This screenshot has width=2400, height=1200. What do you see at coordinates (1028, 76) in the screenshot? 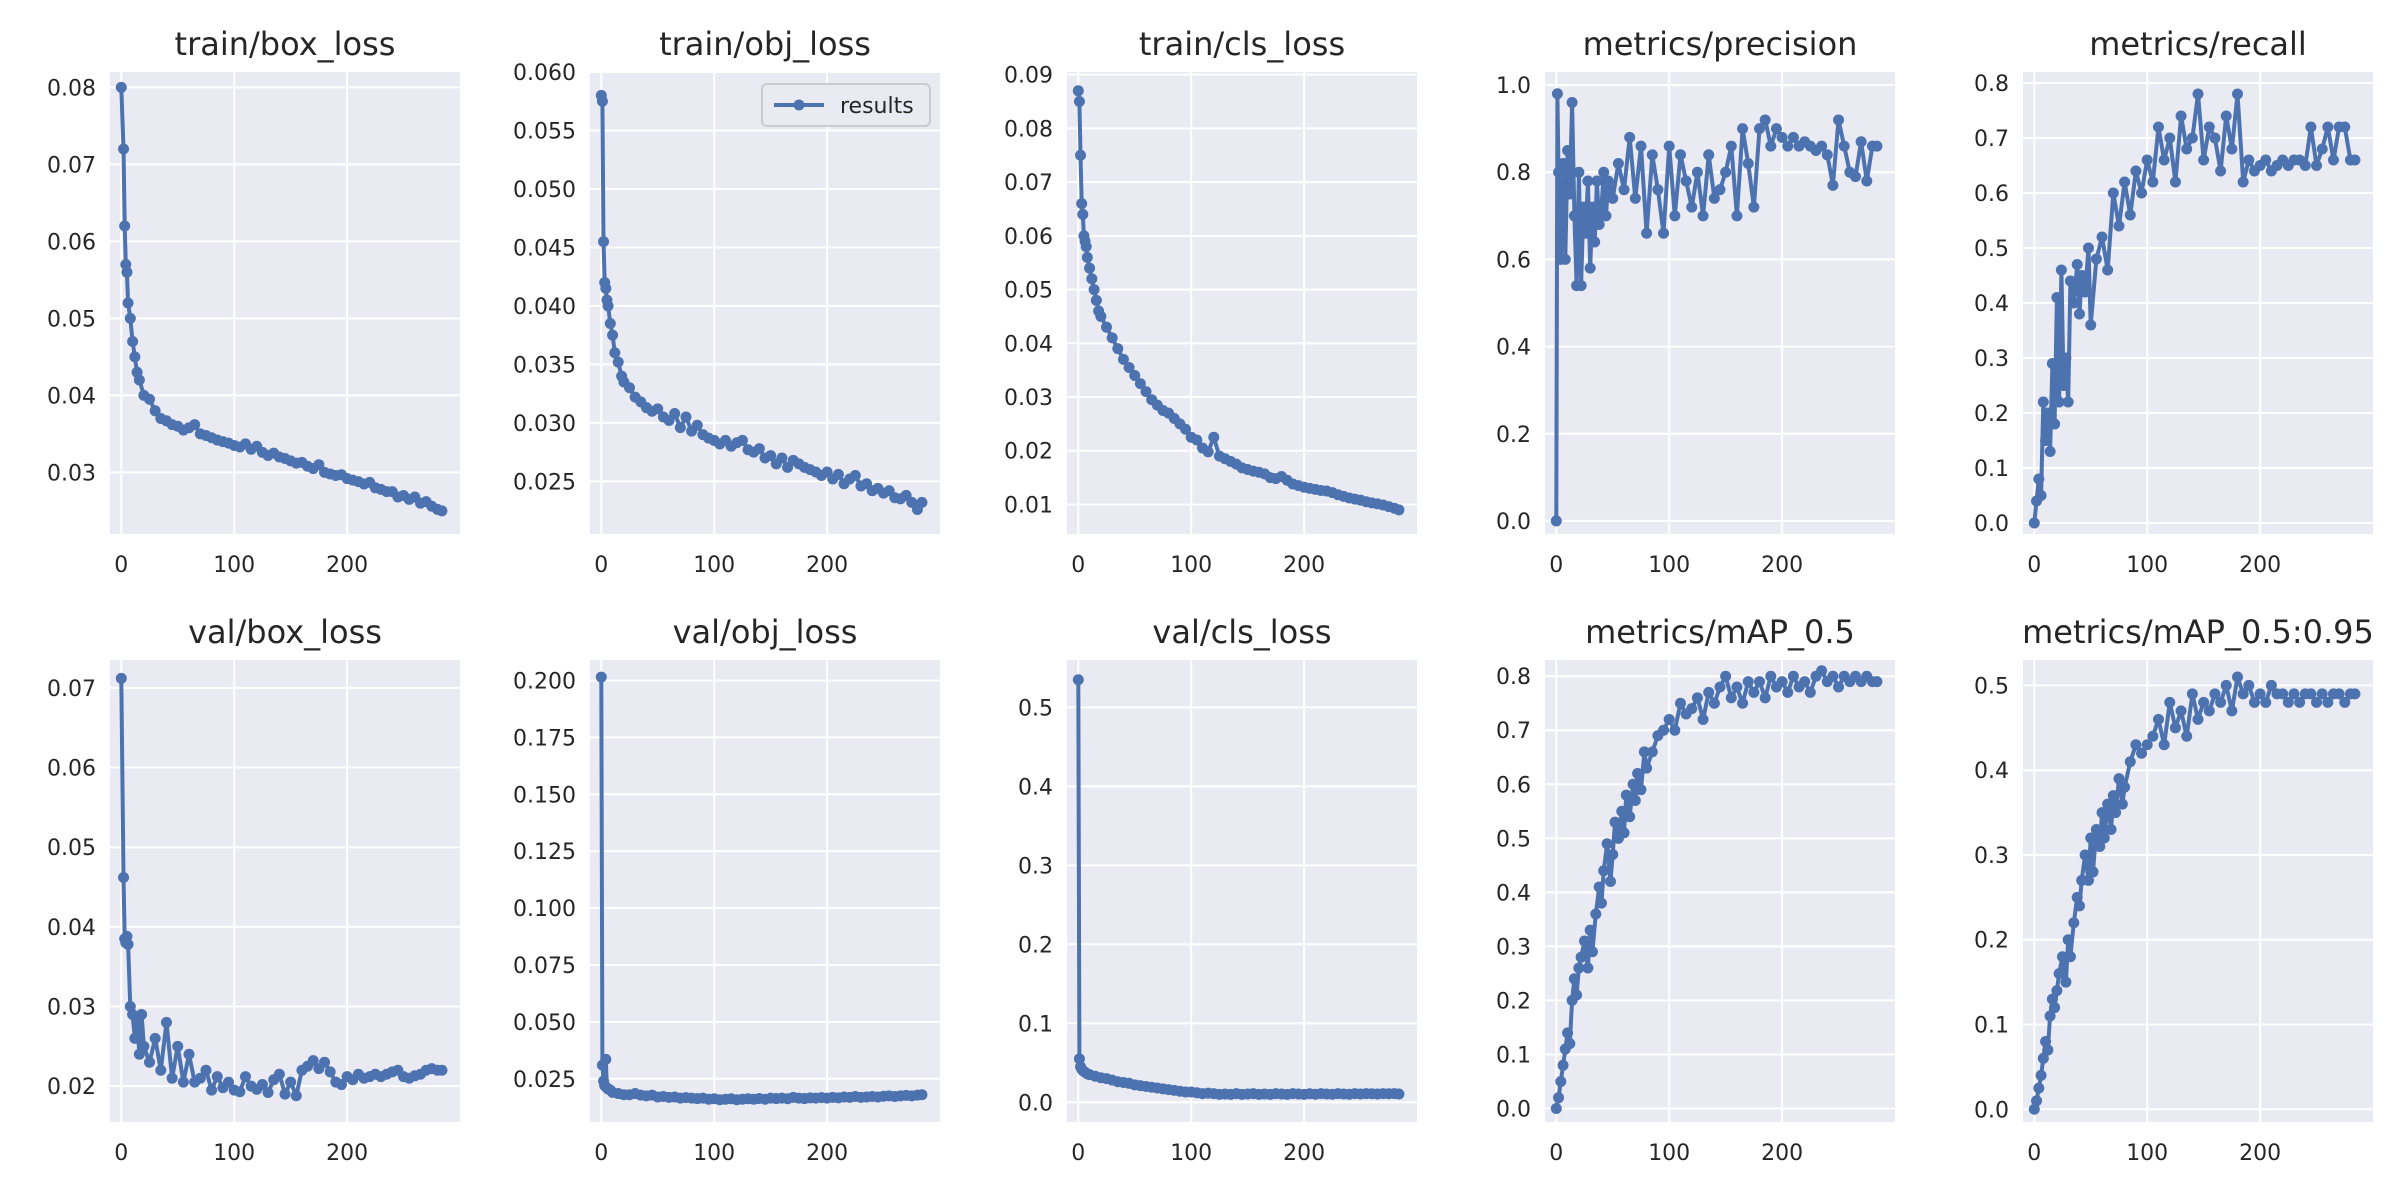
I see `y-tick-label: 0.09` at bounding box center [1028, 76].